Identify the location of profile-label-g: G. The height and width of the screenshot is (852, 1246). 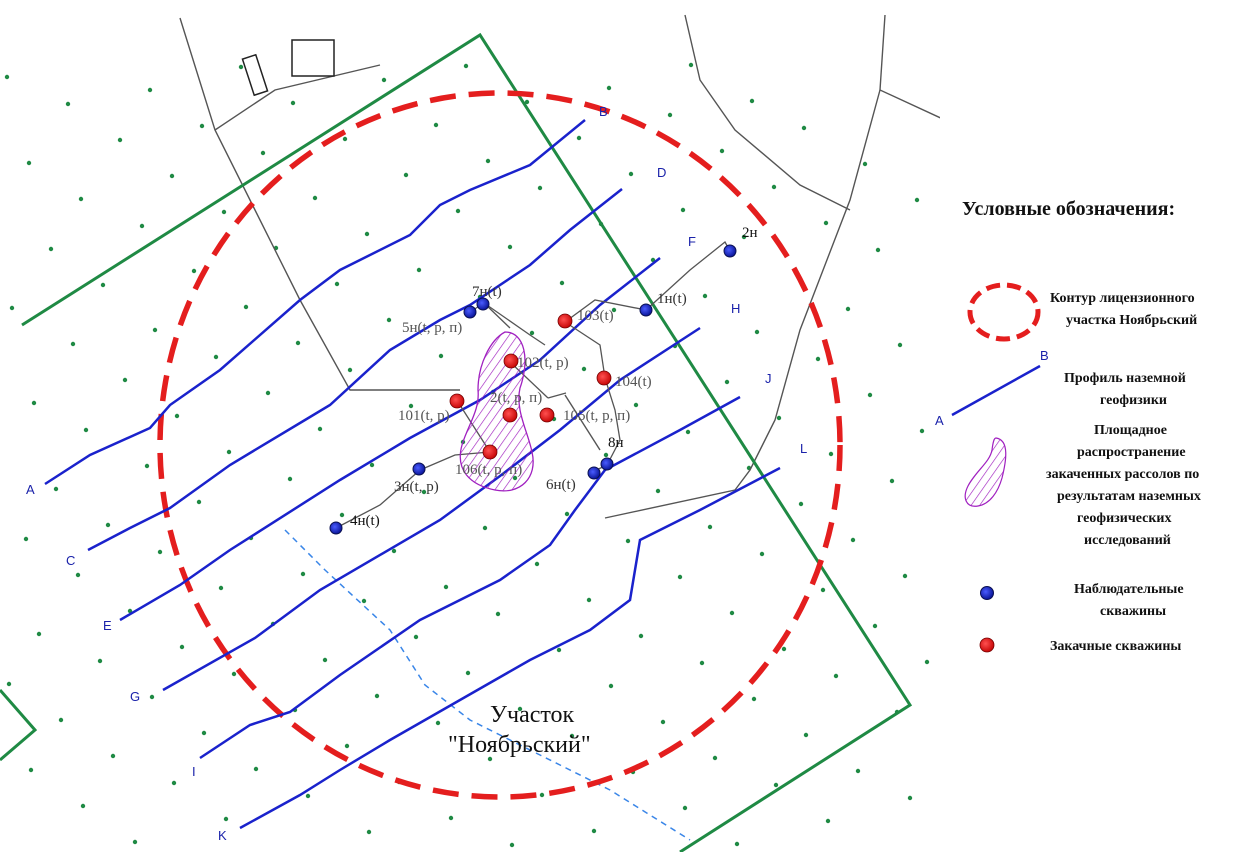
(135, 696).